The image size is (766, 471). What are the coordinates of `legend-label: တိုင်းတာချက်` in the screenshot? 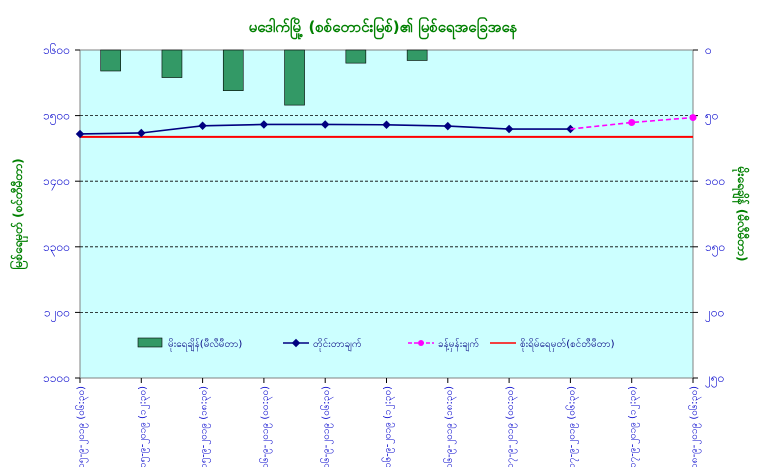 It's located at (337, 344).